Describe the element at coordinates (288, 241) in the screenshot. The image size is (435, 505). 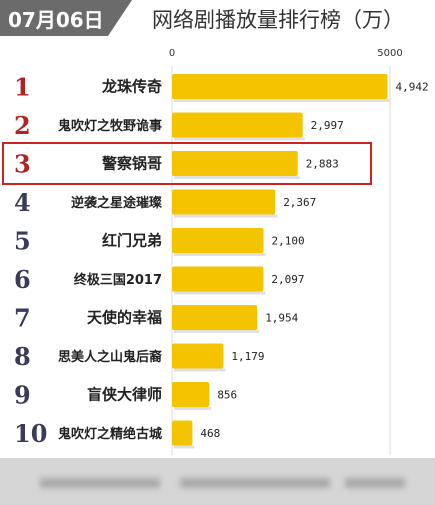
I see `value-label: 2,100` at that location.